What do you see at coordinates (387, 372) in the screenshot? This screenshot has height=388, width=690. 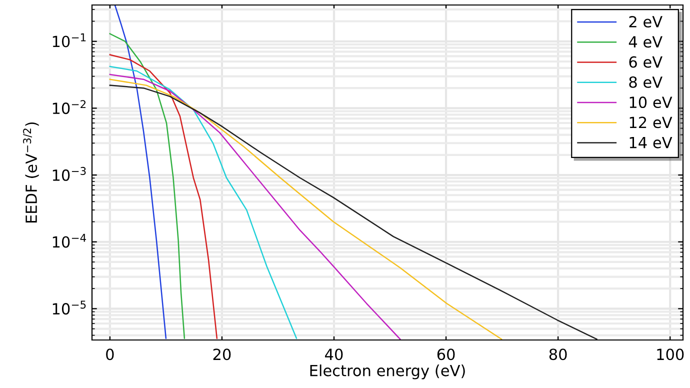 I see `x-axis-title: Electron energy (eV)` at bounding box center [387, 372].